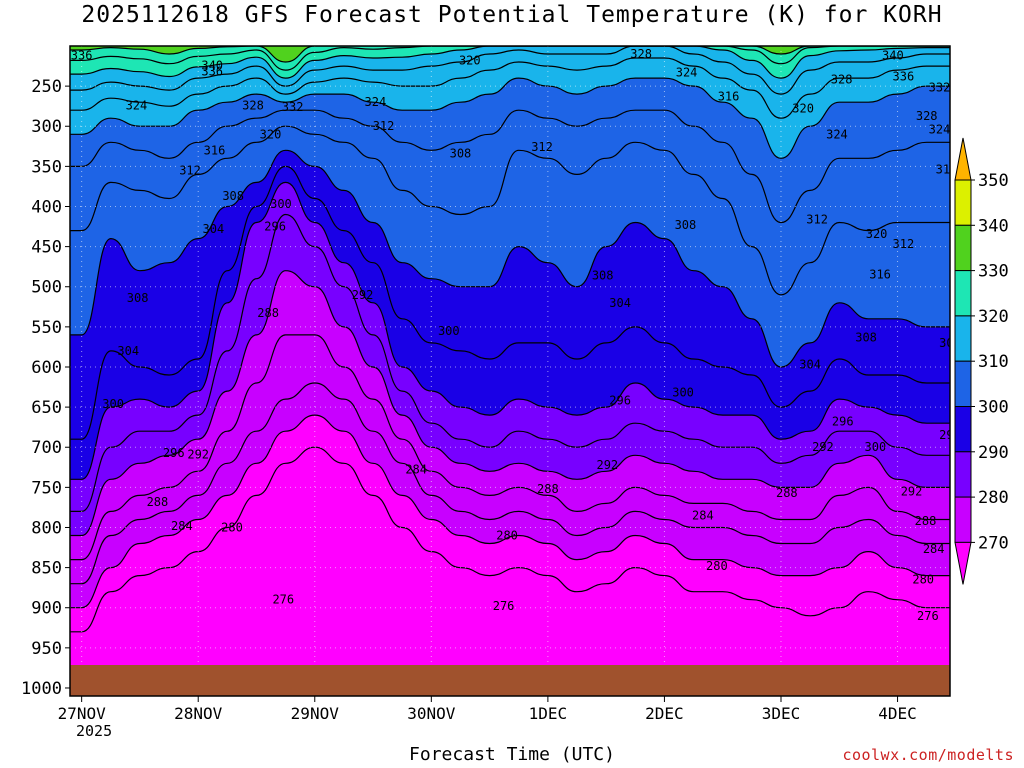 This screenshot has width=1024, height=768. I want to click on colorbar-label: 270, so click(993, 543).